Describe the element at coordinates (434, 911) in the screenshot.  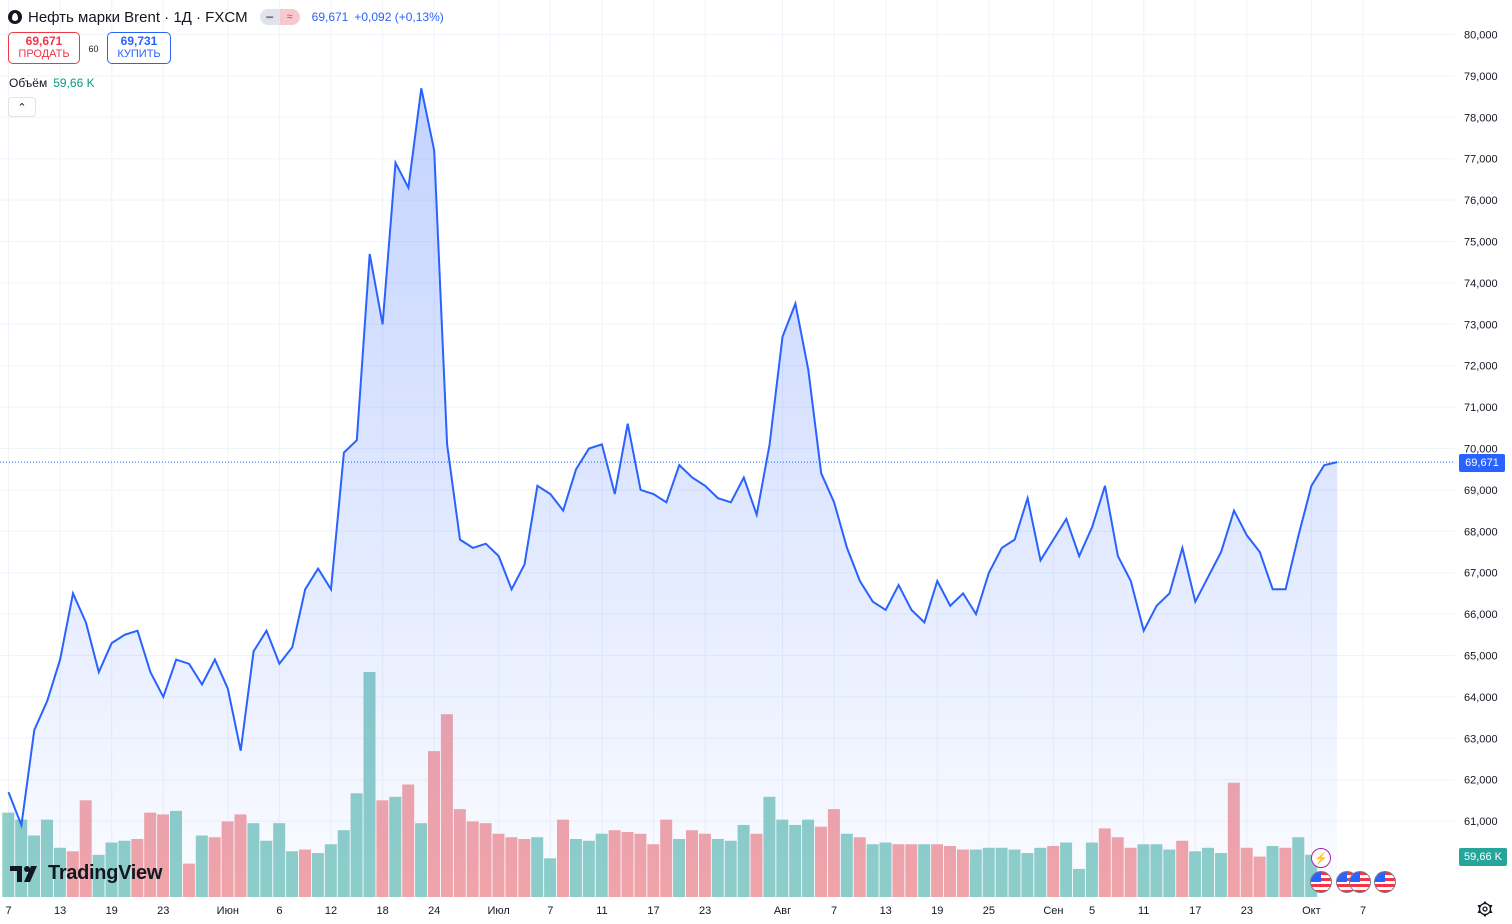
I see `time-tick-label: 24` at that location.